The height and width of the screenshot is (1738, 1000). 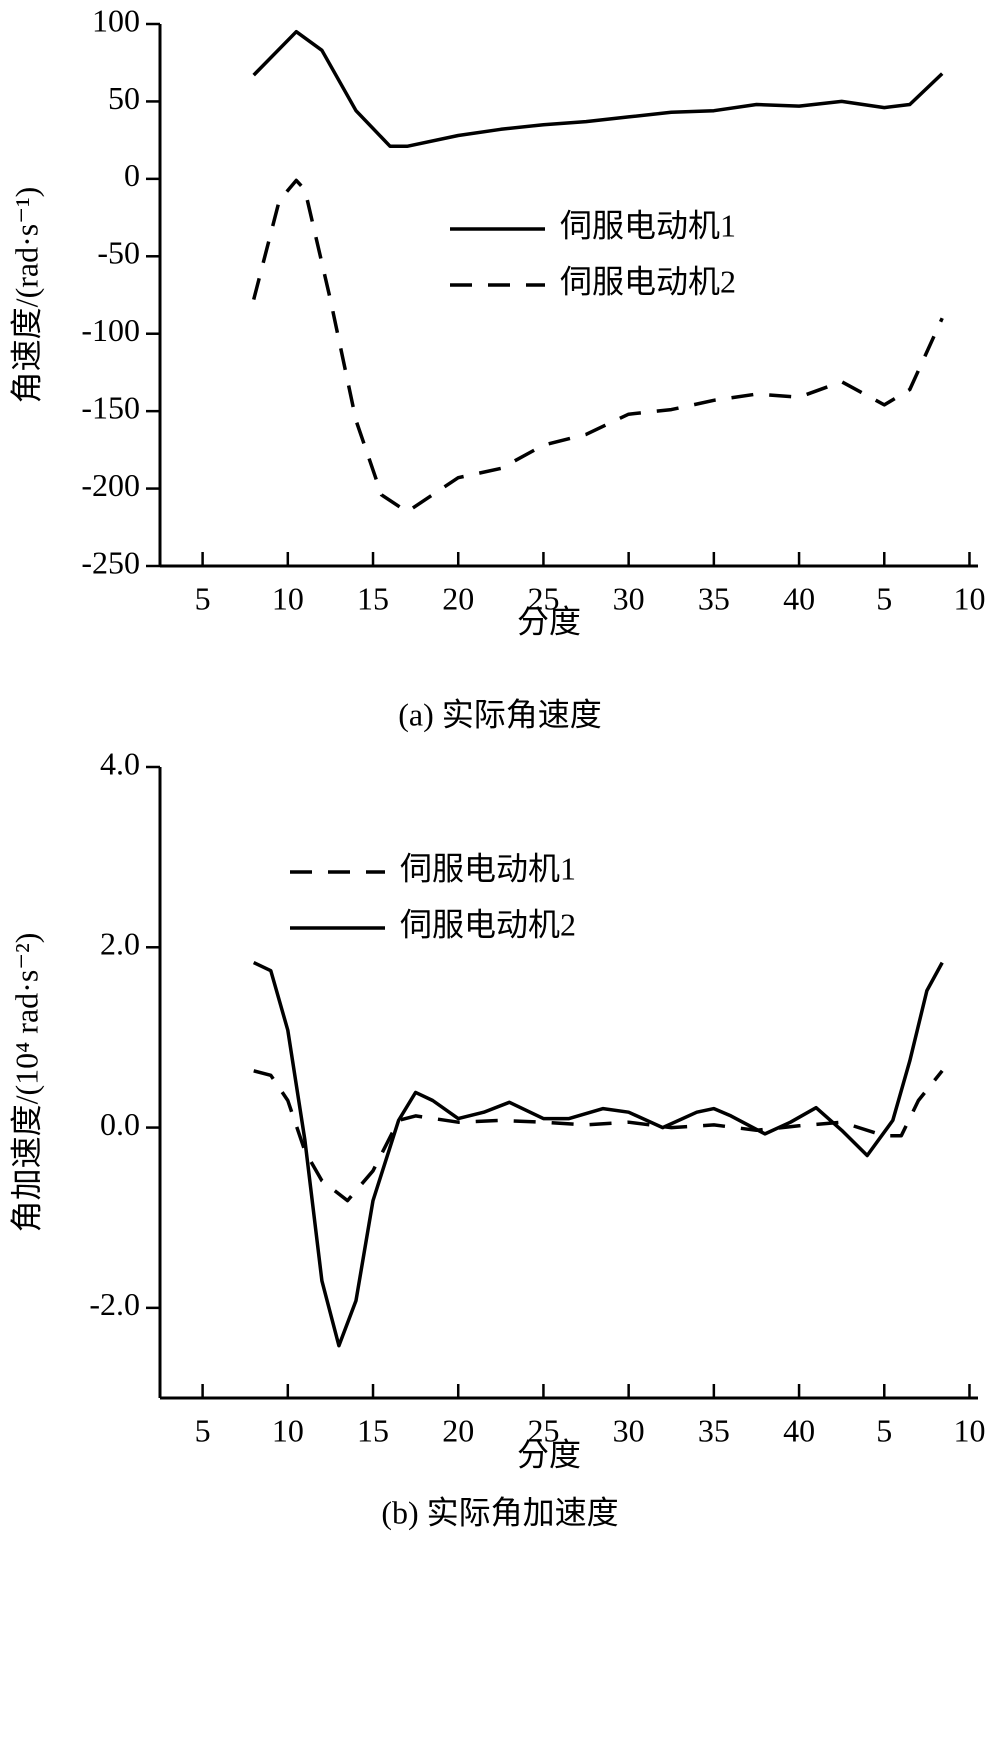 What do you see at coordinates (124, 98) in the screenshot?
I see `y-tick-label: 50` at bounding box center [124, 98].